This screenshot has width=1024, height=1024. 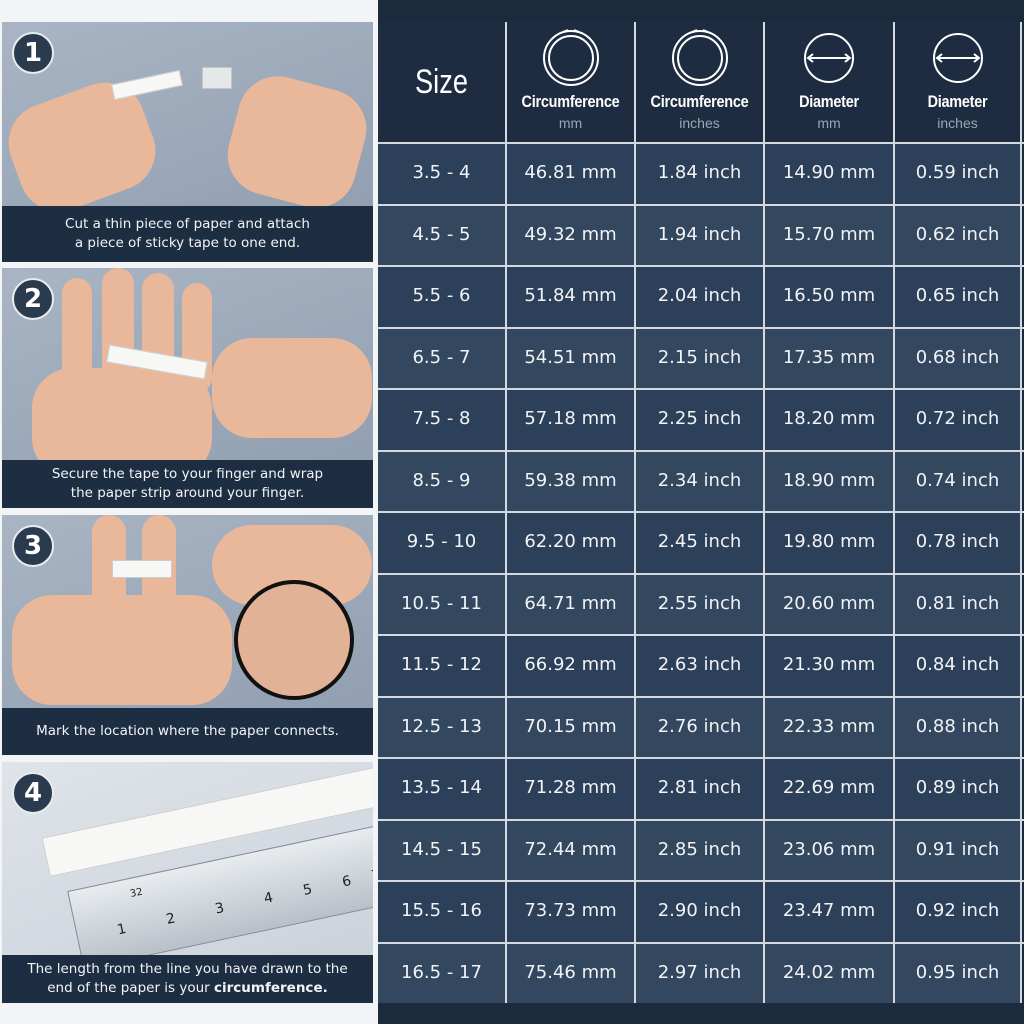 What do you see at coordinates (271, 988) in the screenshot?
I see `caption-bold: circumference.` at bounding box center [271, 988].